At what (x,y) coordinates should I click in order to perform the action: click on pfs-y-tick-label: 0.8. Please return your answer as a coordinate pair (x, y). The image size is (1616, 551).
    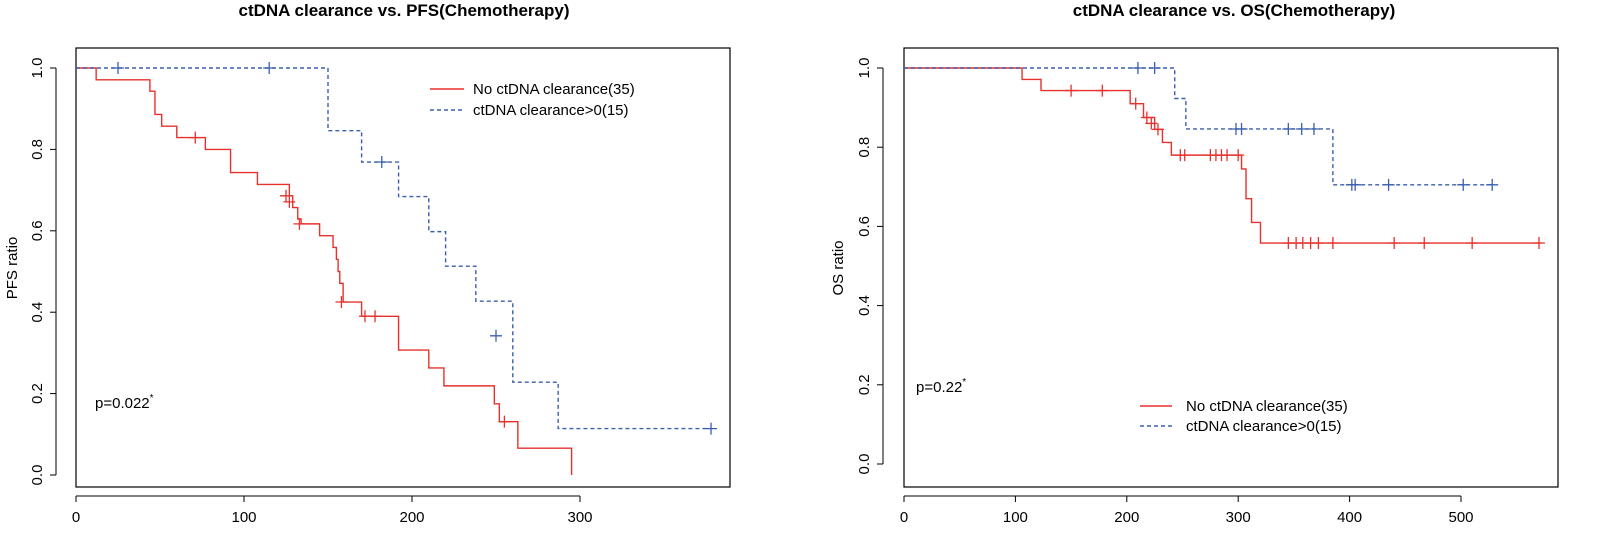
    Looking at the image, I should click on (37, 149).